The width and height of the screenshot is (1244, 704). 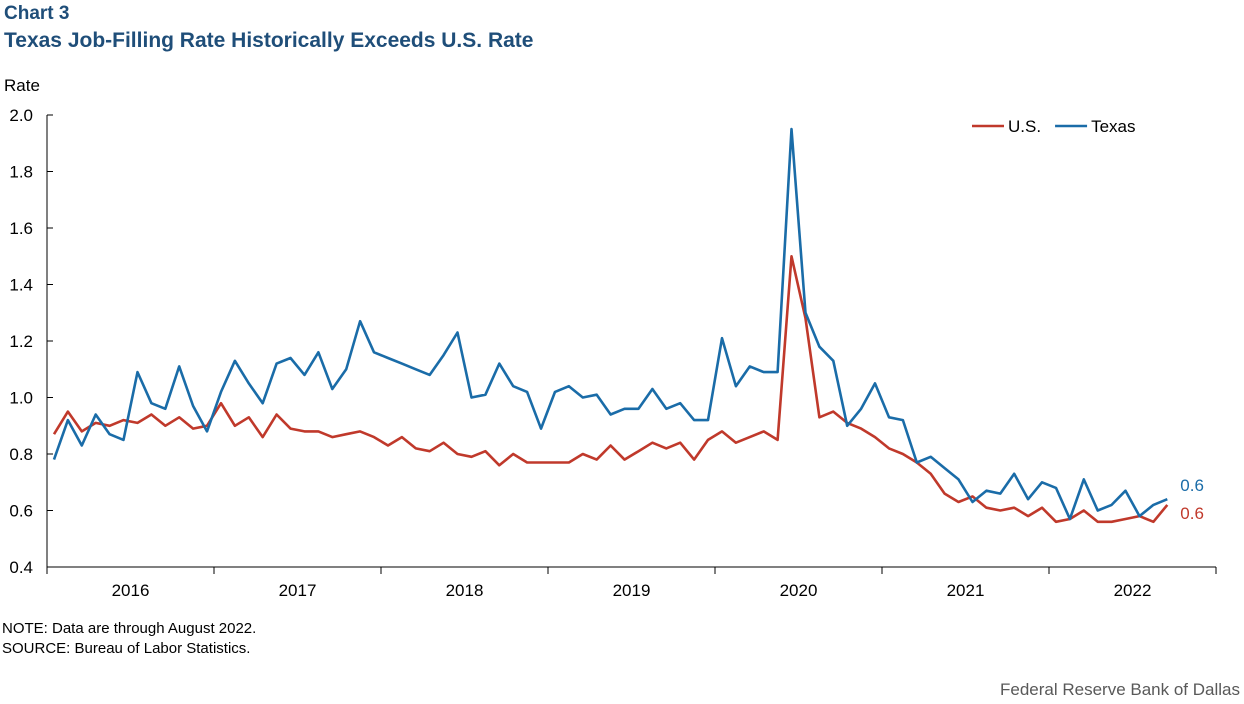 I want to click on source-text: SOURCE: Bureau of Labor Statistics., so click(x=126, y=648).